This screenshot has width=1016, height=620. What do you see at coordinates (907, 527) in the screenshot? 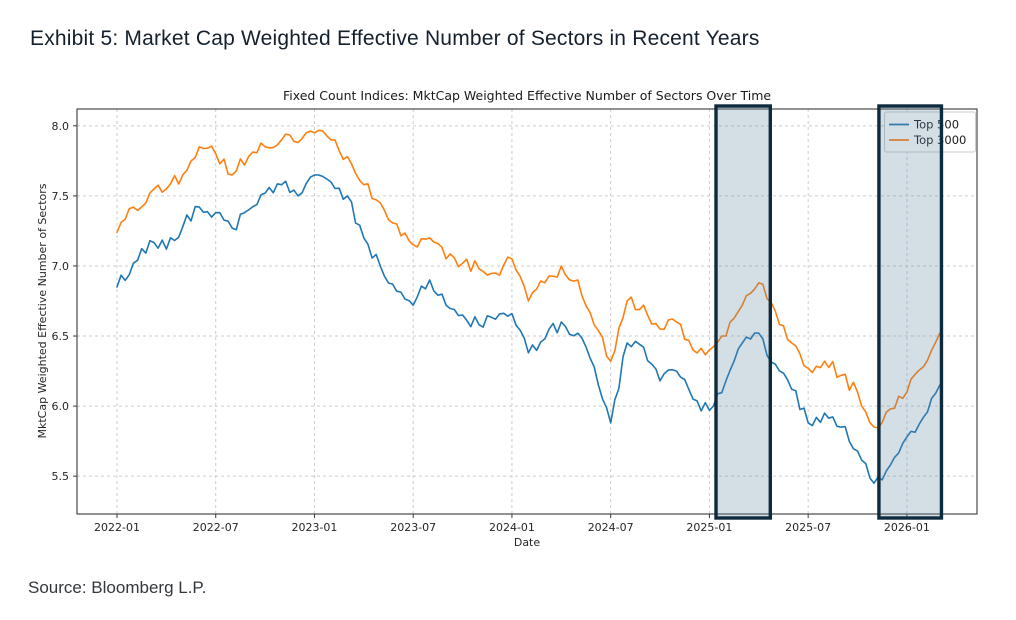
I see `x-tick-label: 2026-01` at bounding box center [907, 527].